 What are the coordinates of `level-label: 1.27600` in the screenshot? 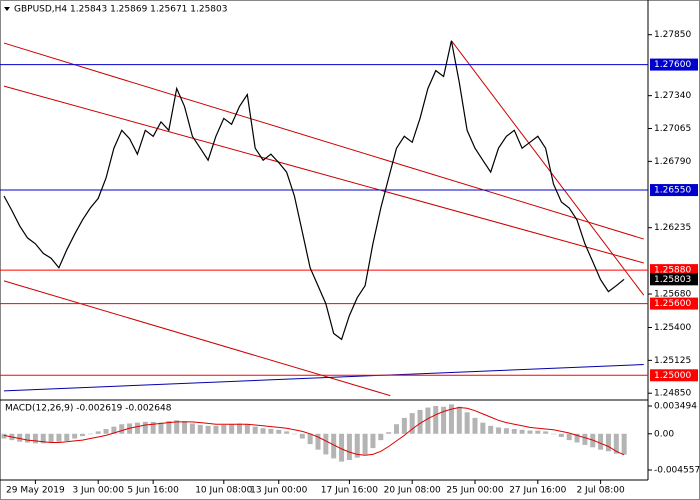 It's located at (672, 65).